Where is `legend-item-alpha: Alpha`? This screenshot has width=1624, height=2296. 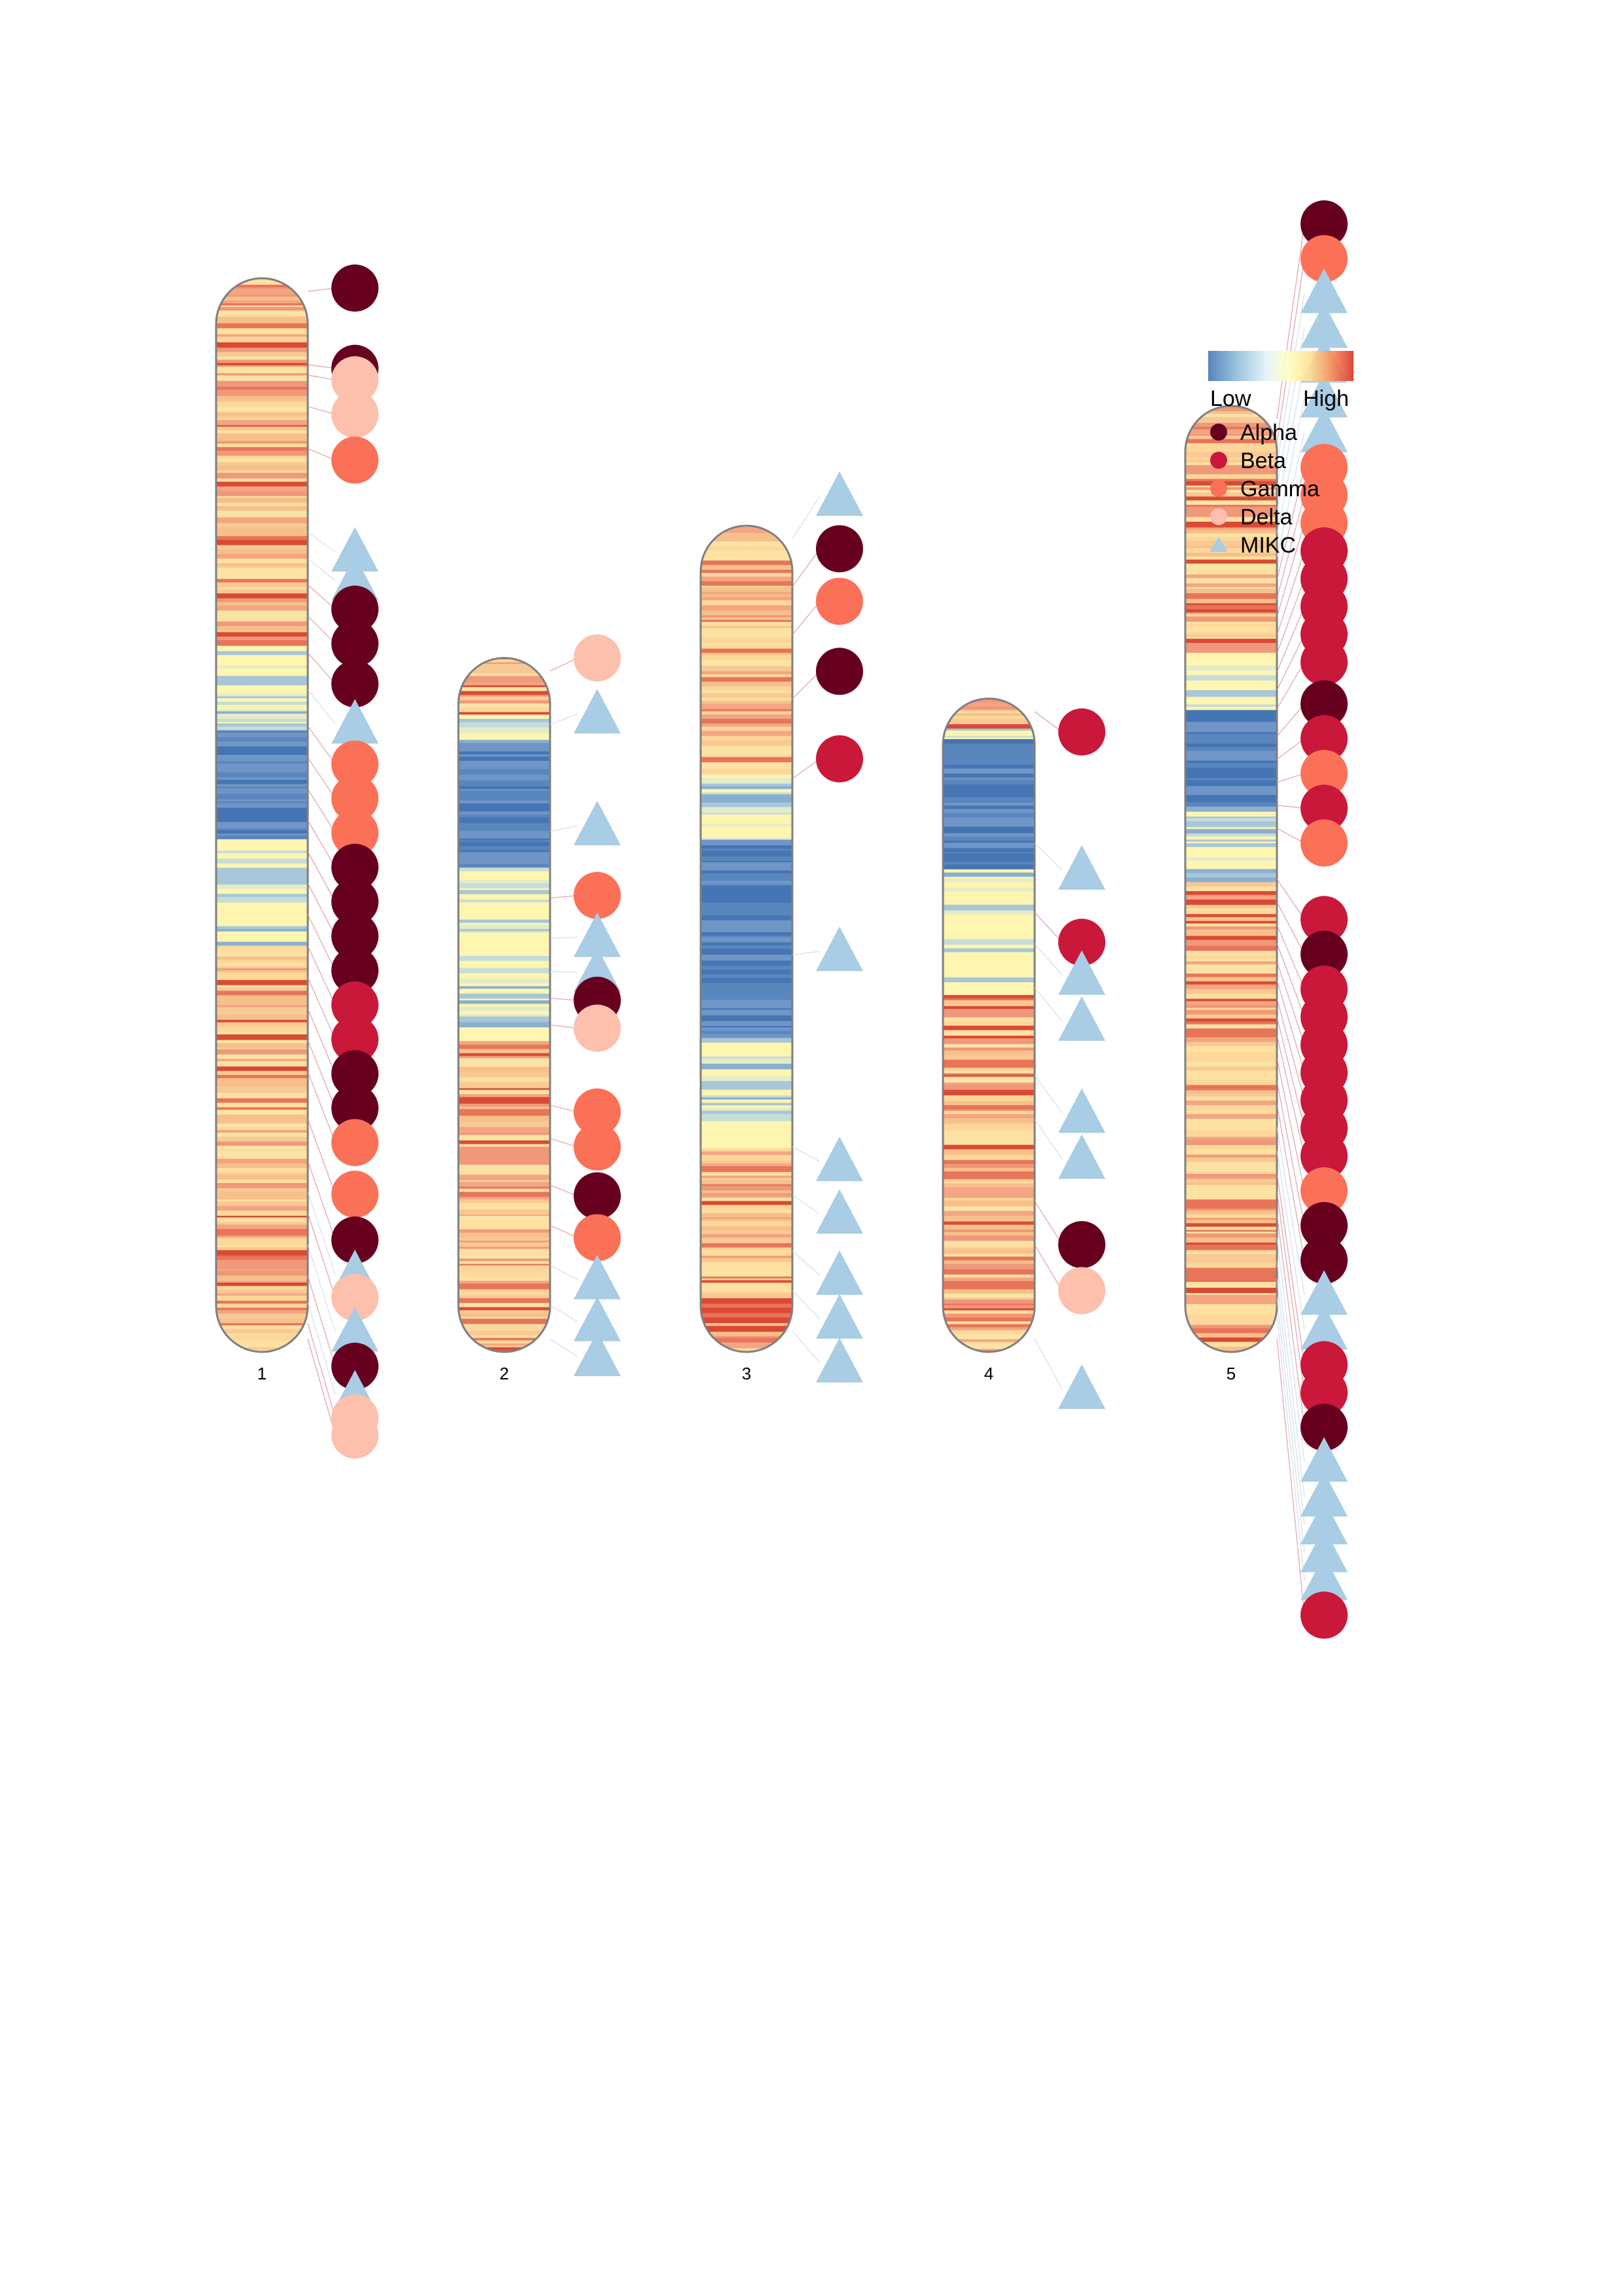
legend-item-alpha: Alpha is located at coordinates (1253, 432).